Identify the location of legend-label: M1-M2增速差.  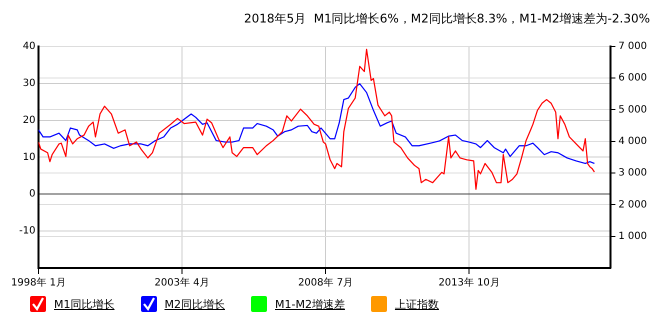
(310, 304).